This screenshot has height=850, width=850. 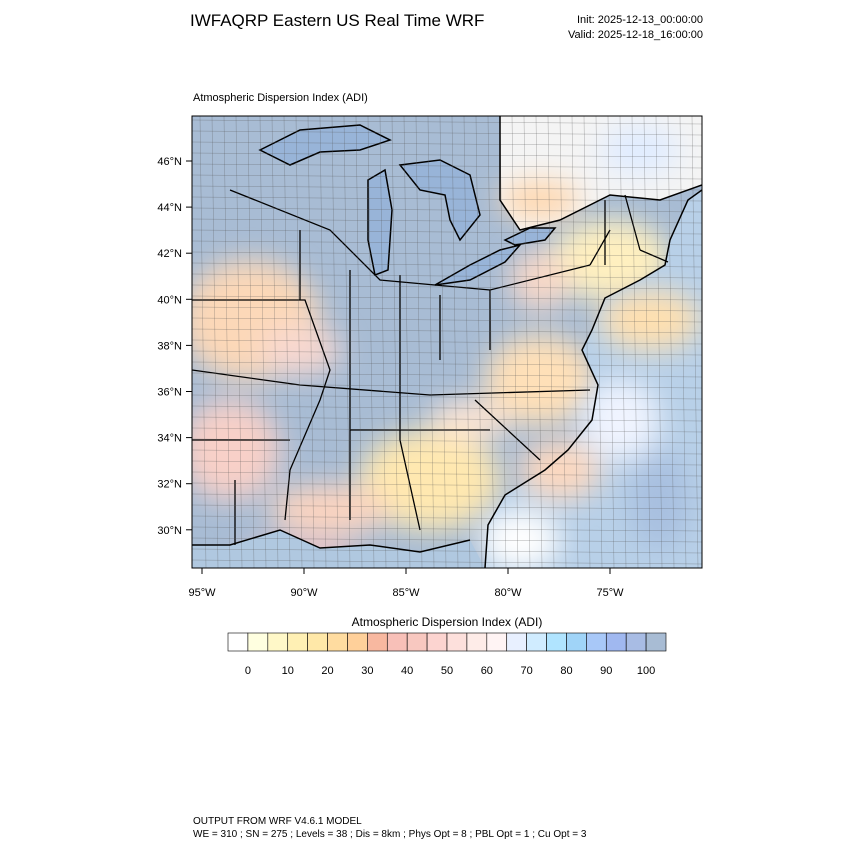 I want to click on colorbar-title: Atmospheric Dispersion Index (ADI), so click(x=447, y=622).